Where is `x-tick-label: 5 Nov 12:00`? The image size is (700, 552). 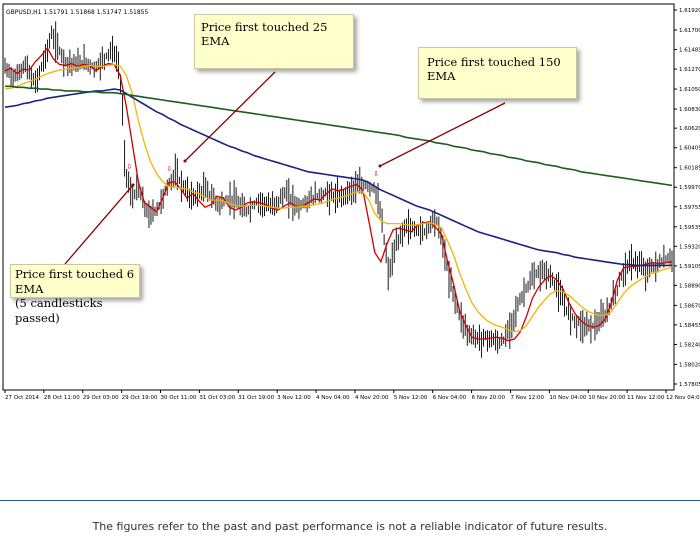 x-tick-label: 5 Nov 12:00 is located at coordinates (411, 398).